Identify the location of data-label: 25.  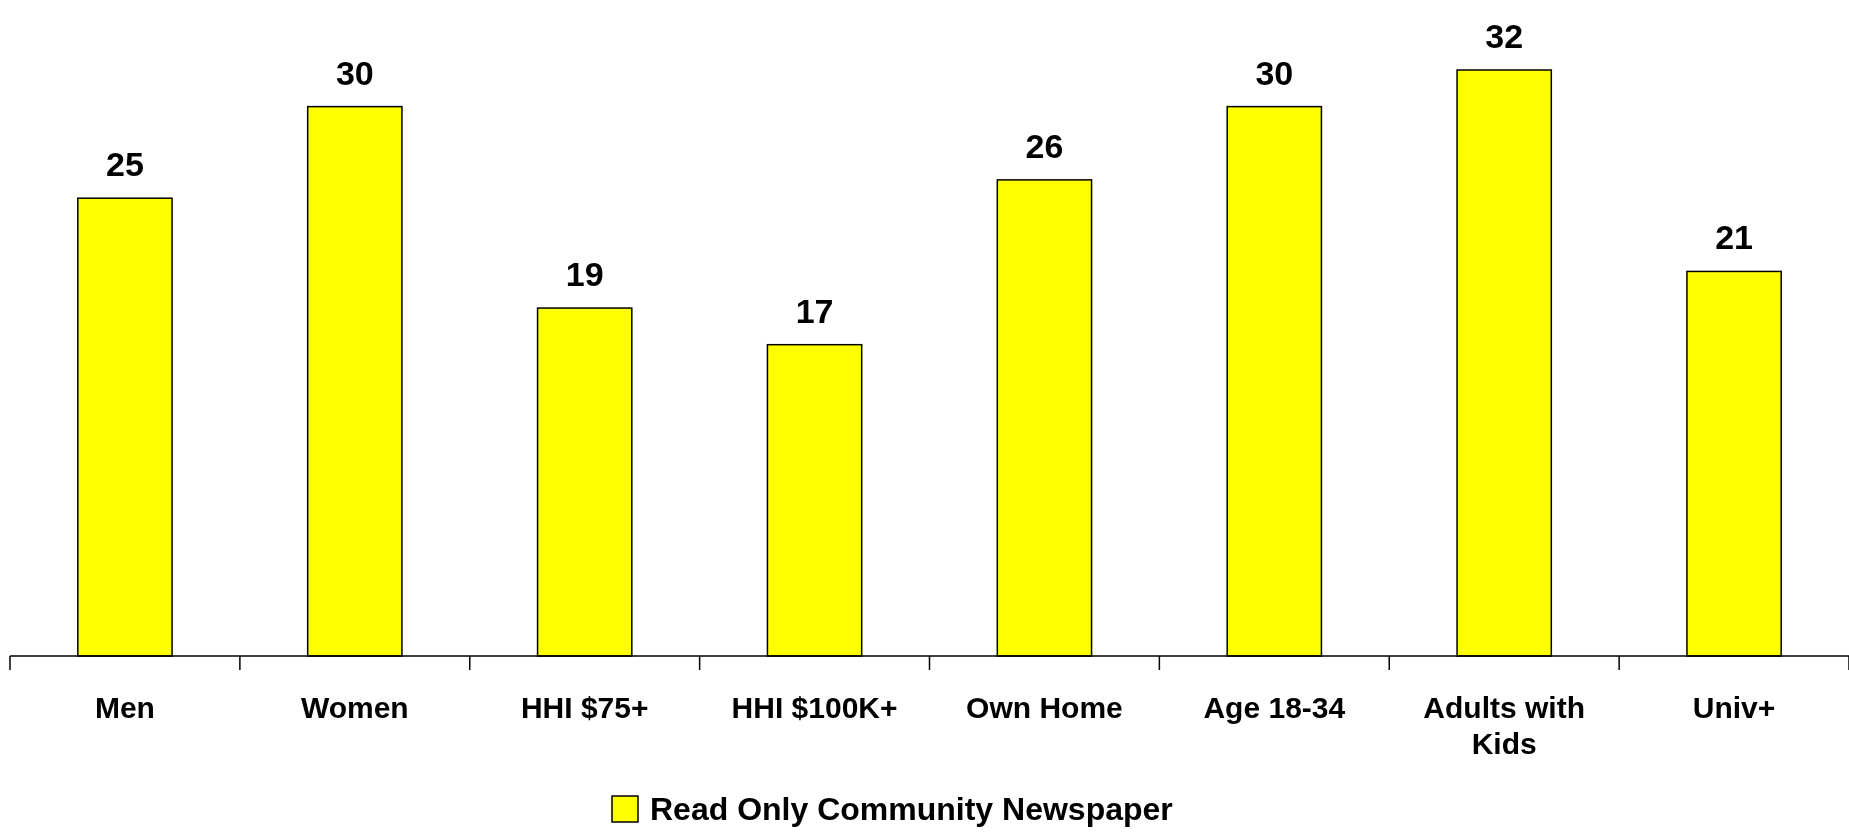
(125, 164).